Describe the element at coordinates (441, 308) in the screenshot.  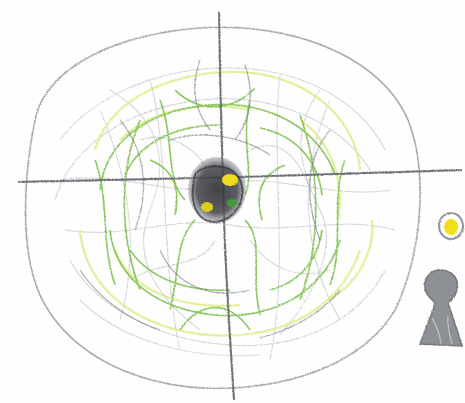
I see `gray-keyhole-figure` at that location.